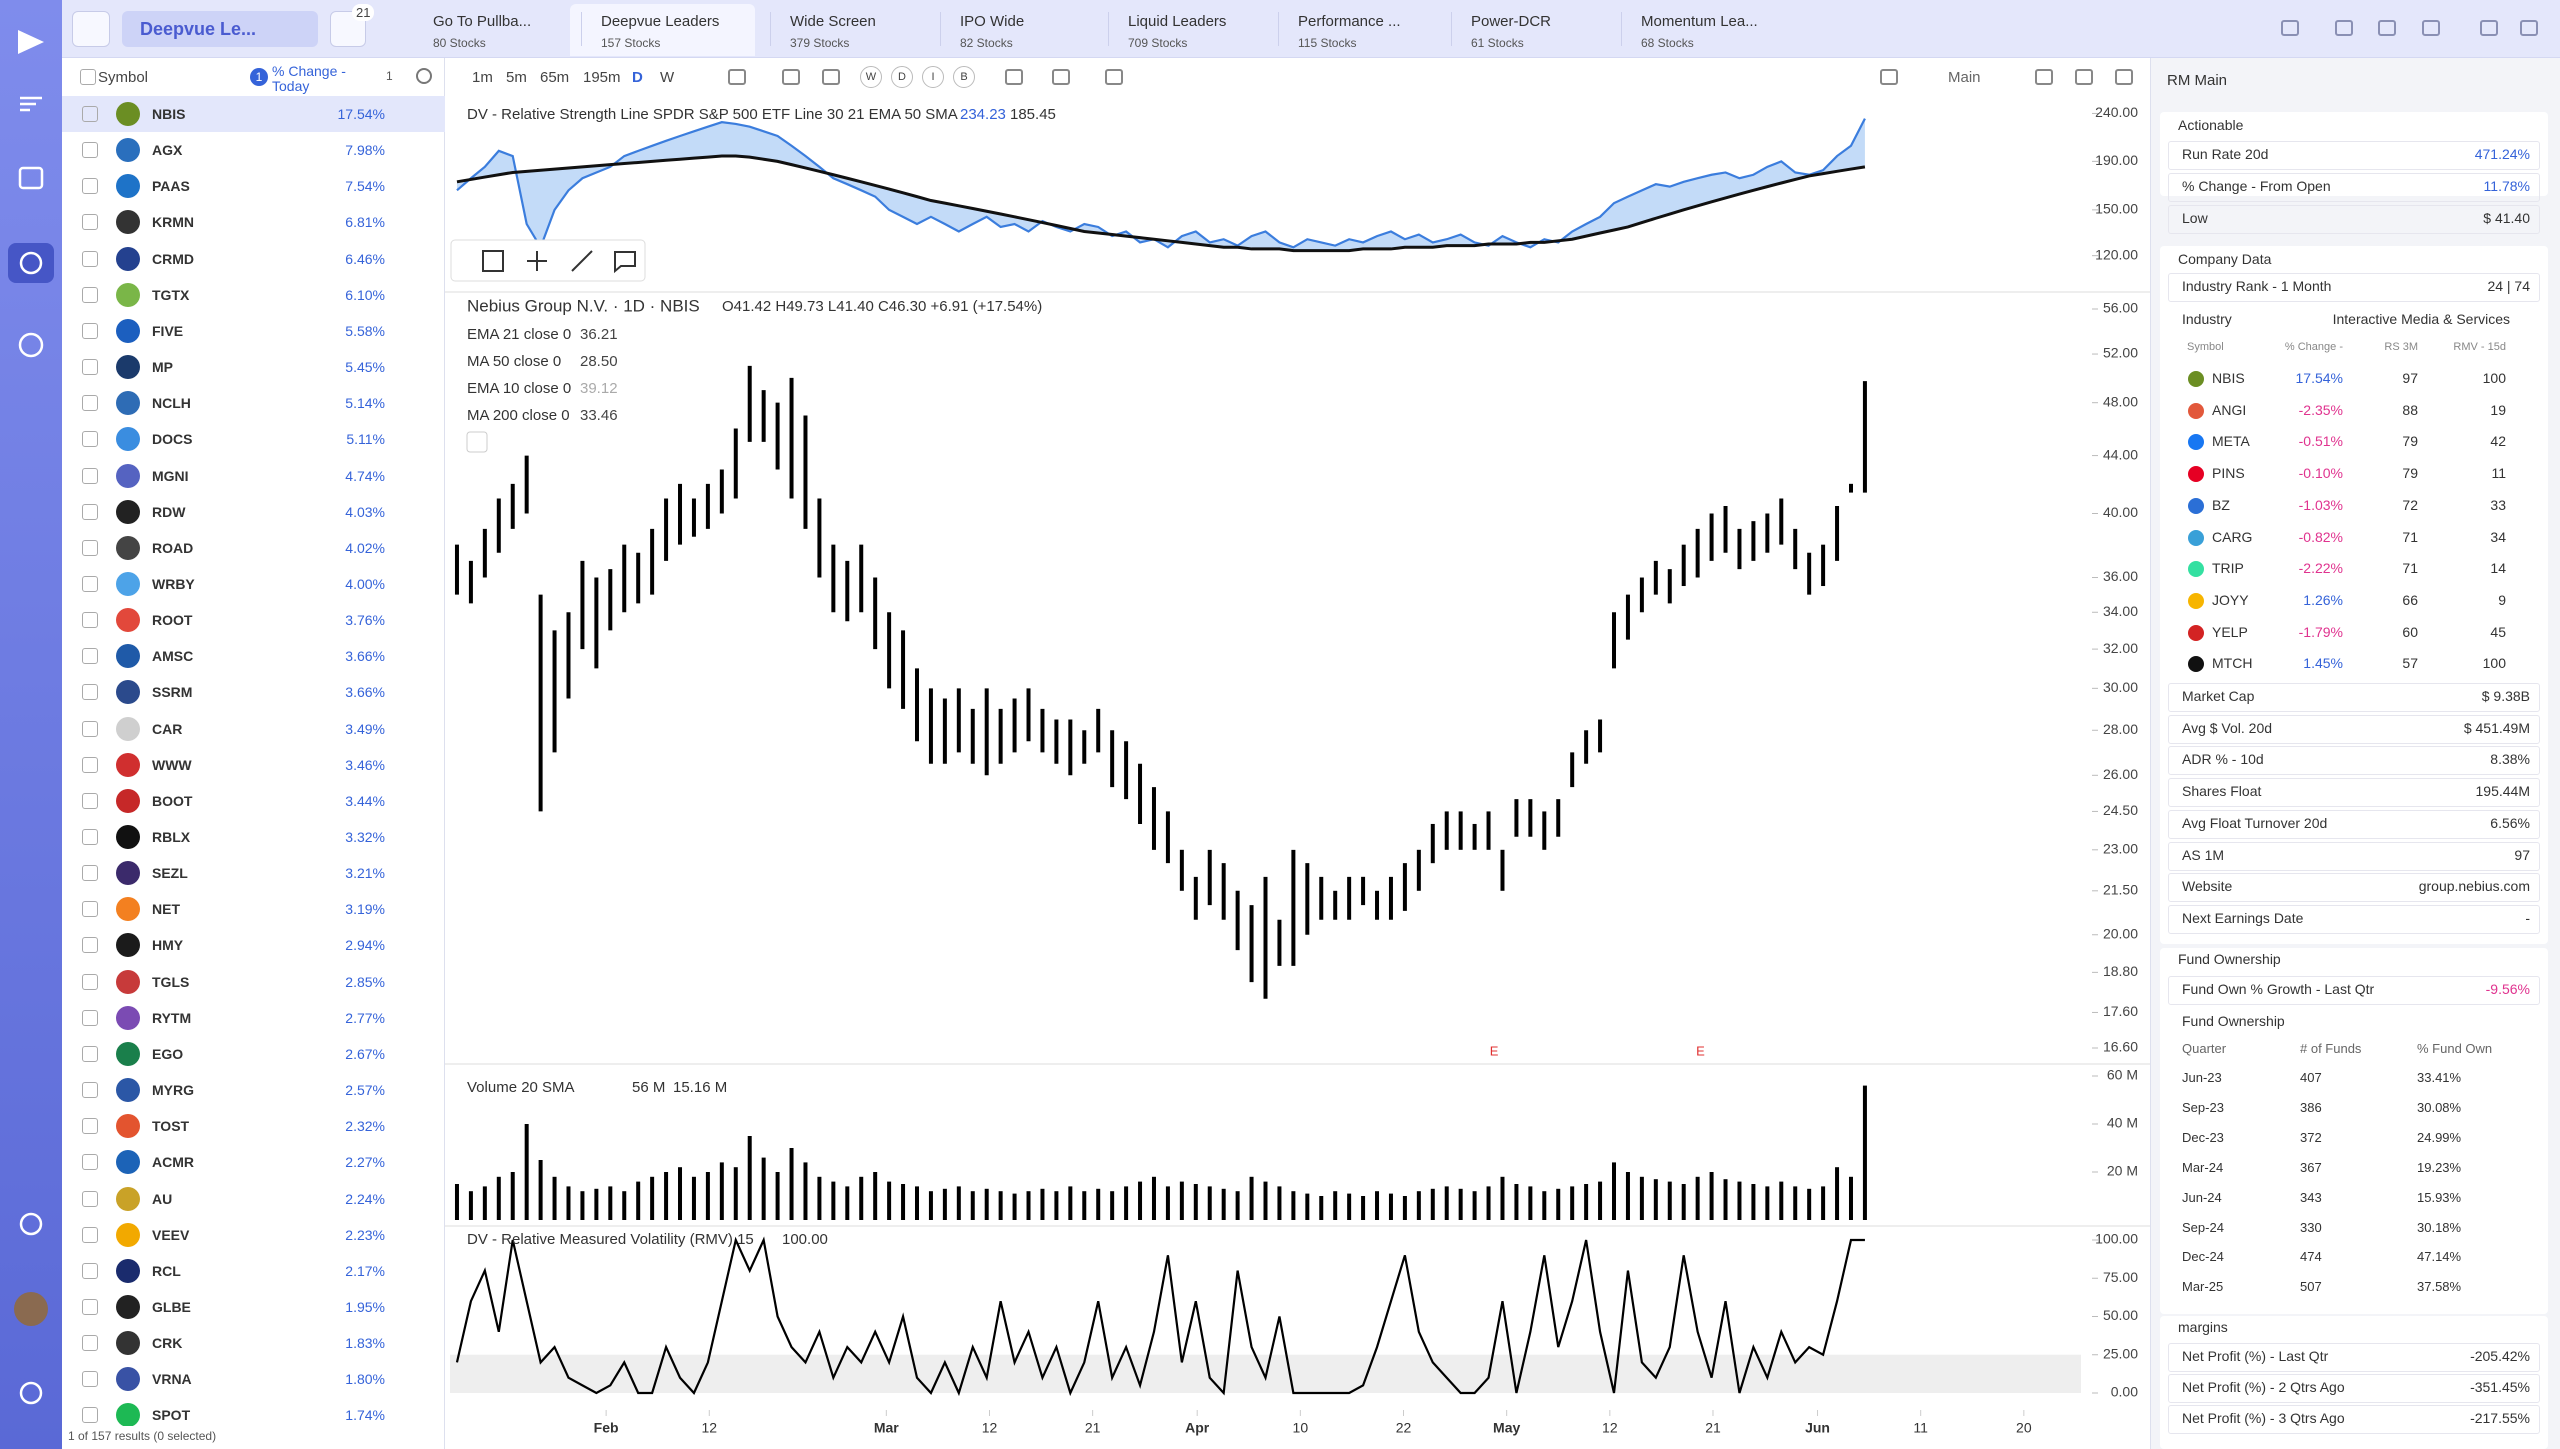 The width and height of the screenshot is (2560, 1449). What do you see at coordinates (253, 584) in the screenshot?
I see `watchlist-row: WRBY 4.00%` at bounding box center [253, 584].